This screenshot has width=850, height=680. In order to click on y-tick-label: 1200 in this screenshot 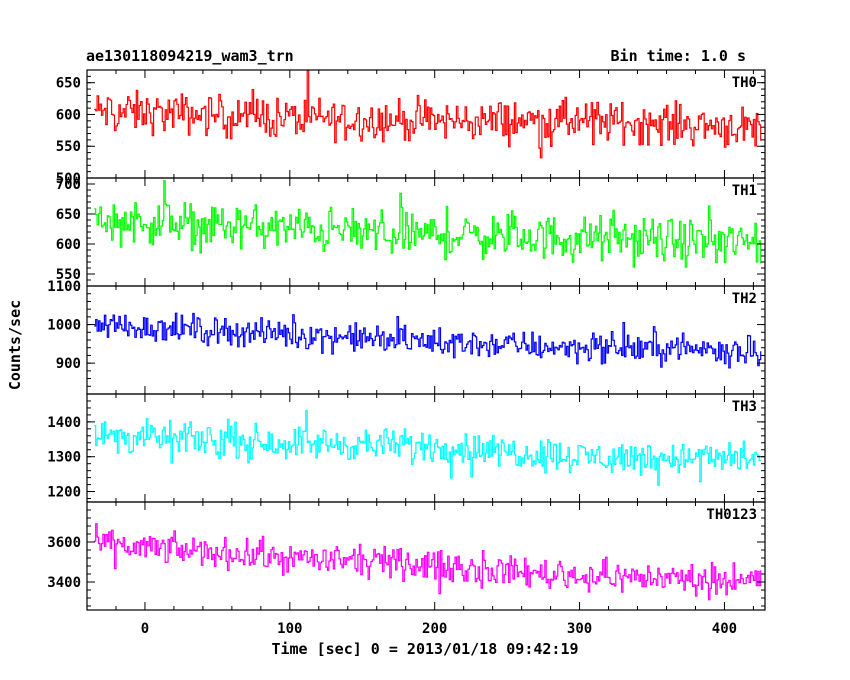, I will do `click(64, 493)`.